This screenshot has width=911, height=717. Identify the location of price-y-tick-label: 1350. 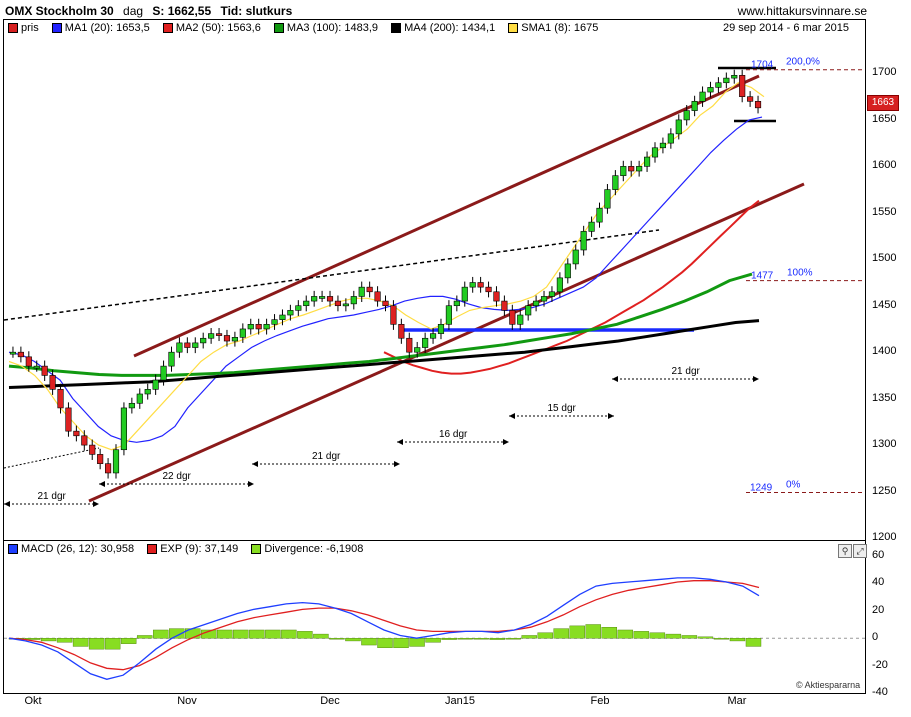
(884, 397).